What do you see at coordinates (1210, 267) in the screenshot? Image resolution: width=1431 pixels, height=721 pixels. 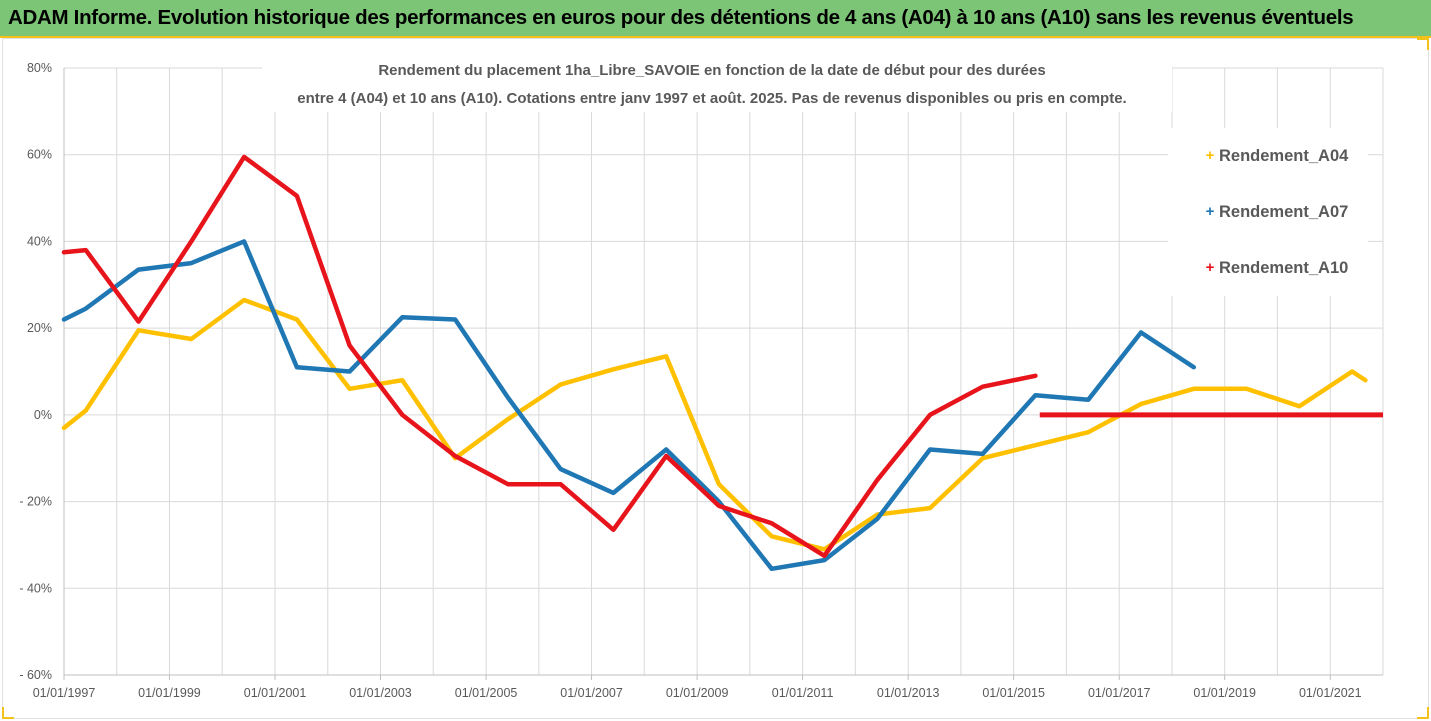 I see `legend-marker-rendement-a10: +` at bounding box center [1210, 267].